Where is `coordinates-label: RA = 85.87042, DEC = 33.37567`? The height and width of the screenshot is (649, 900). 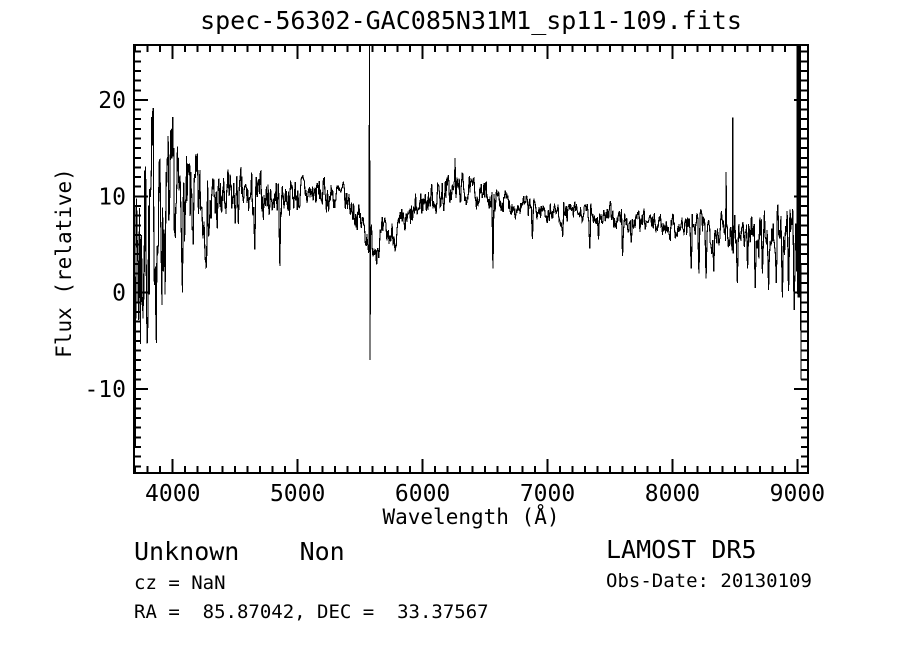
coordinates-label: RA = 85.87042, DEC = 33.37567 is located at coordinates (311, 612).